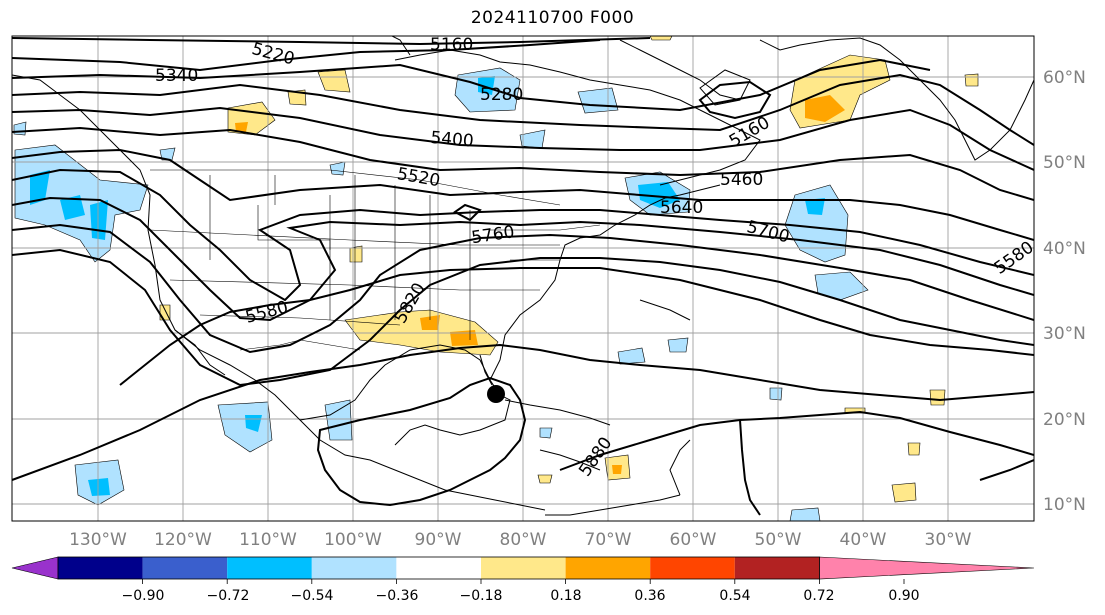 The width and height of the screenshot is (1105, 615). Describe the element at coordinates (438, 540) in the screenshot. I see `longitude-label: 90°W` at that location.